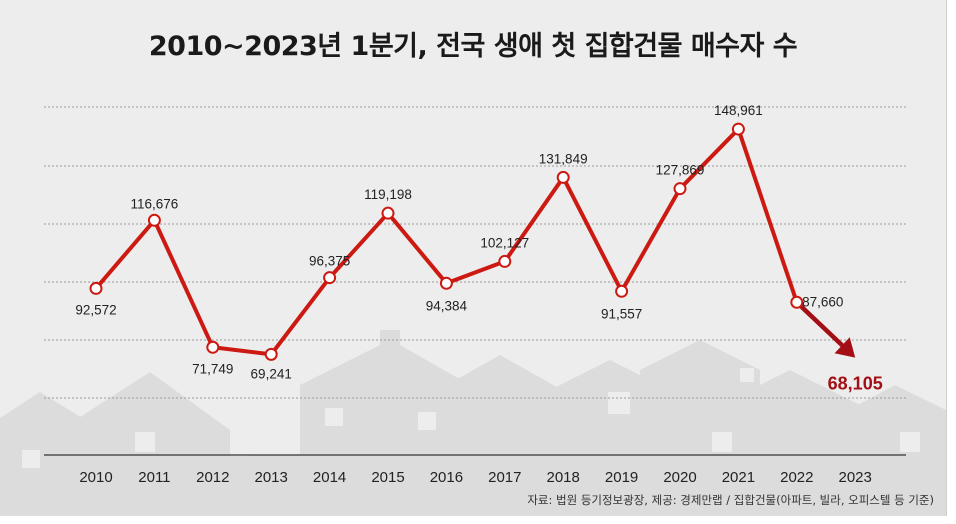  I want to click on data-point-2010, so click(96, 288).